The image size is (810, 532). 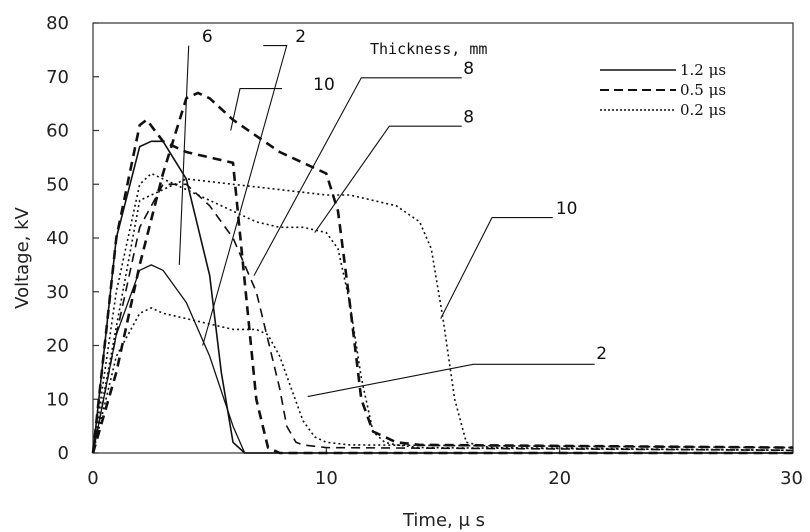 What do you see at coordinates (57, 131) in the screenshot?
I see `y-tick-label: 60` at bounding box center [57, 131].